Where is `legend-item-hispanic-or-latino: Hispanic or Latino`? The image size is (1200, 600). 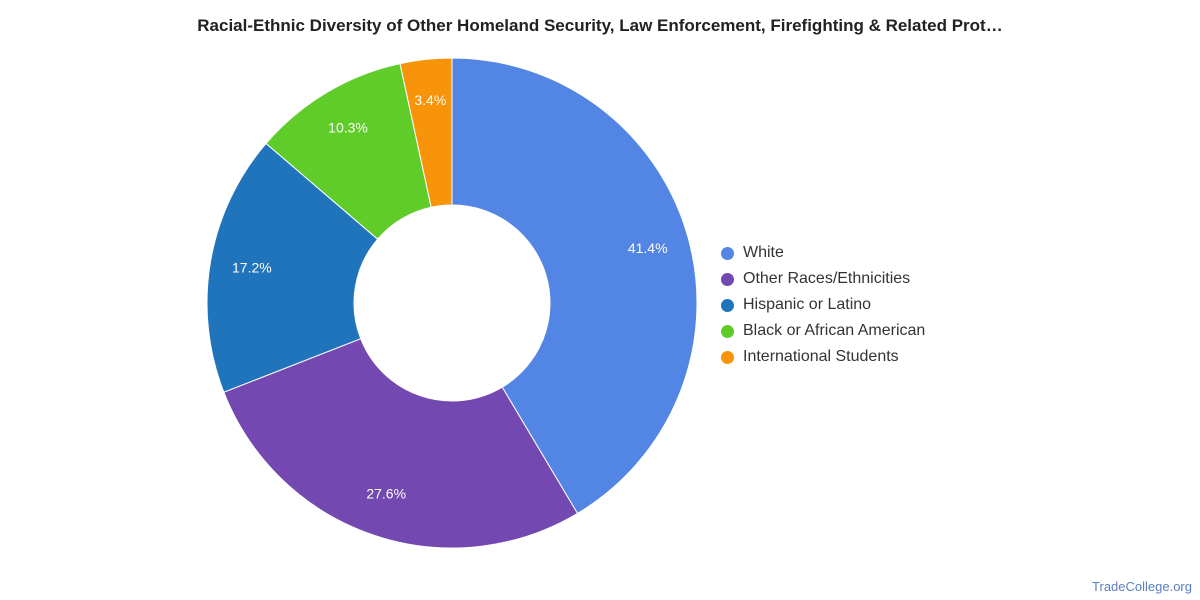 legend-item-hispanic-or-latino: Hispanic or Latino is located at coordinates (823, 305).